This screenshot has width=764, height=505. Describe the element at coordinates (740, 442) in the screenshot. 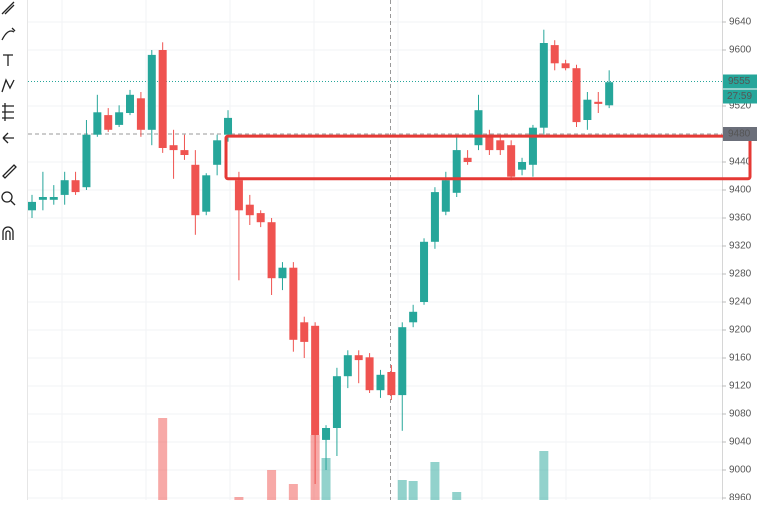

I see `y-tick-label: 9040` at that location.